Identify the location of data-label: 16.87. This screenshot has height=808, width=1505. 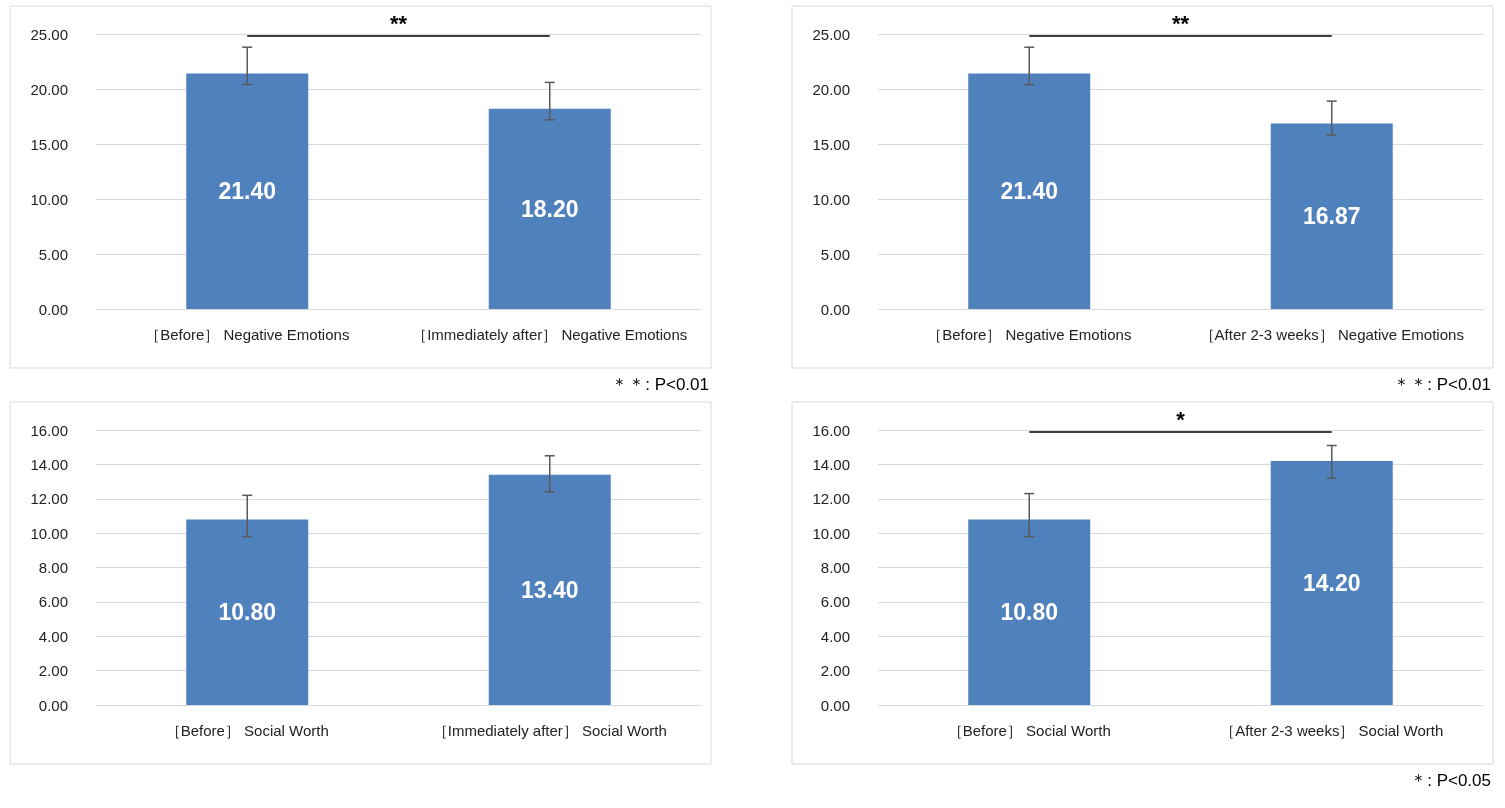
(1331, 216).